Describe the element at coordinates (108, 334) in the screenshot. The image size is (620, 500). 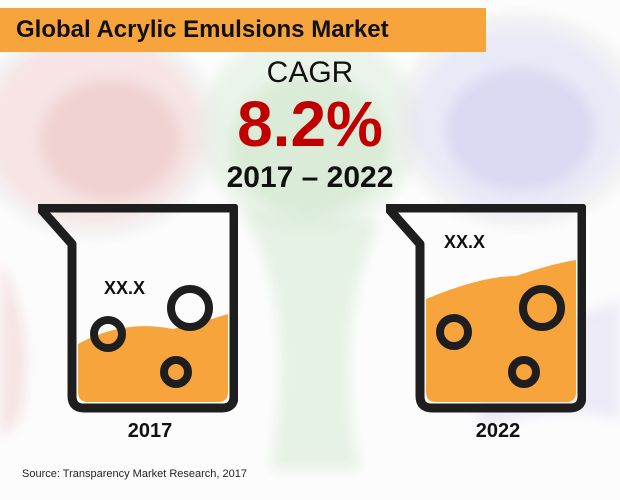
I see `bubble-small-2017` at that location.